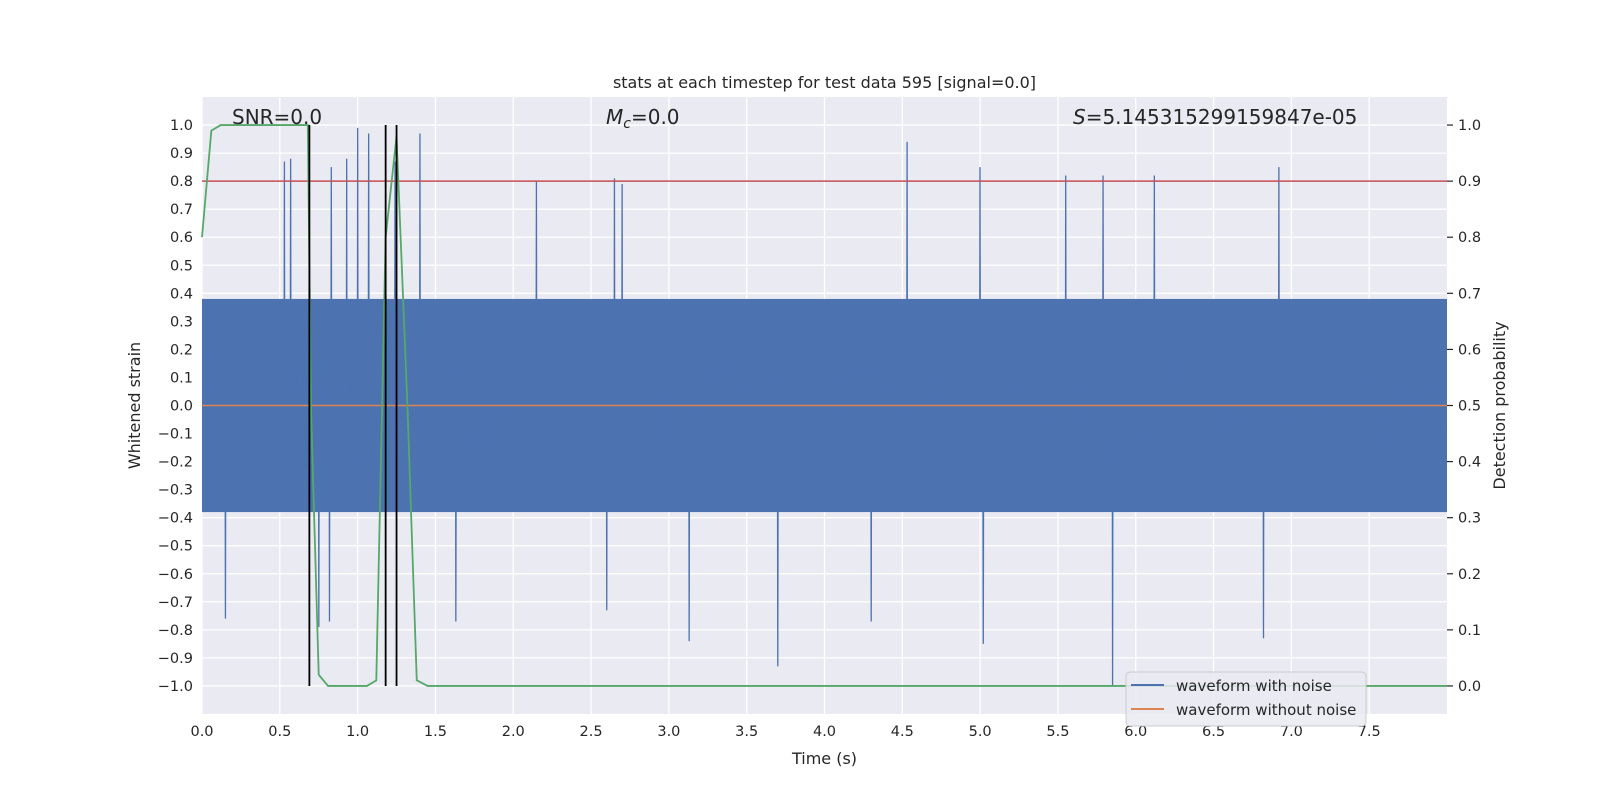 The image size is (1600, 800). What do you see at coordinates (201, 732) in the screenshot?
I see `x-tick-label: 0.0` at bounding box center [201, 732].